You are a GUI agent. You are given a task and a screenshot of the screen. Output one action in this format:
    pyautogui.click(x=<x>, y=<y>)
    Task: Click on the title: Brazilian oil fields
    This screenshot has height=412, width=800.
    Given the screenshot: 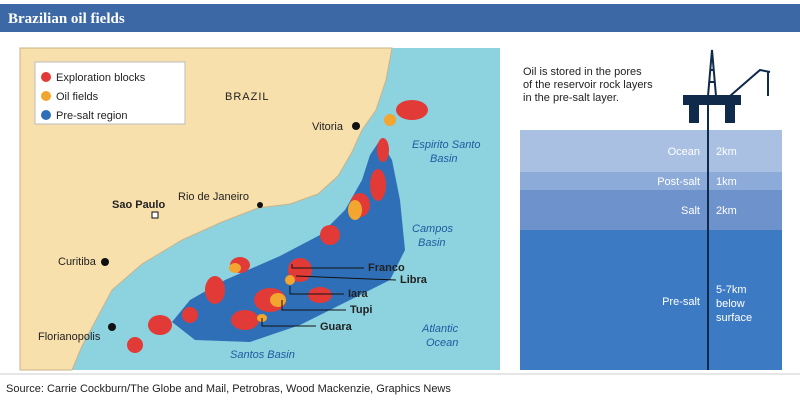 What is the action you would take?
    pyautogui.click(x=66, y=19)
    